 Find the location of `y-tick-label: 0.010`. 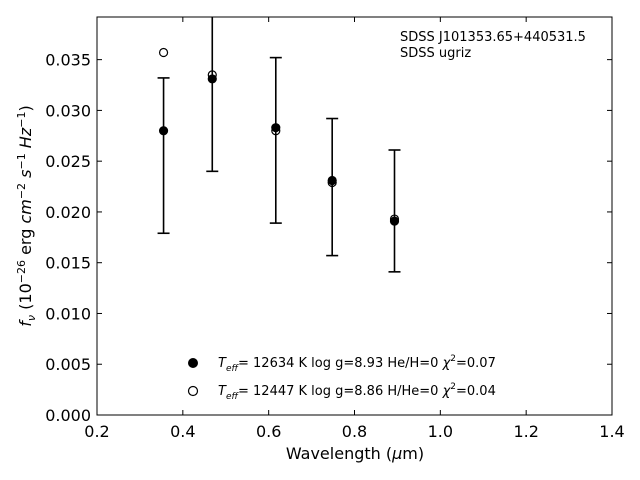

y-tick-label: 0.010 is located at coordinates (68, 313).